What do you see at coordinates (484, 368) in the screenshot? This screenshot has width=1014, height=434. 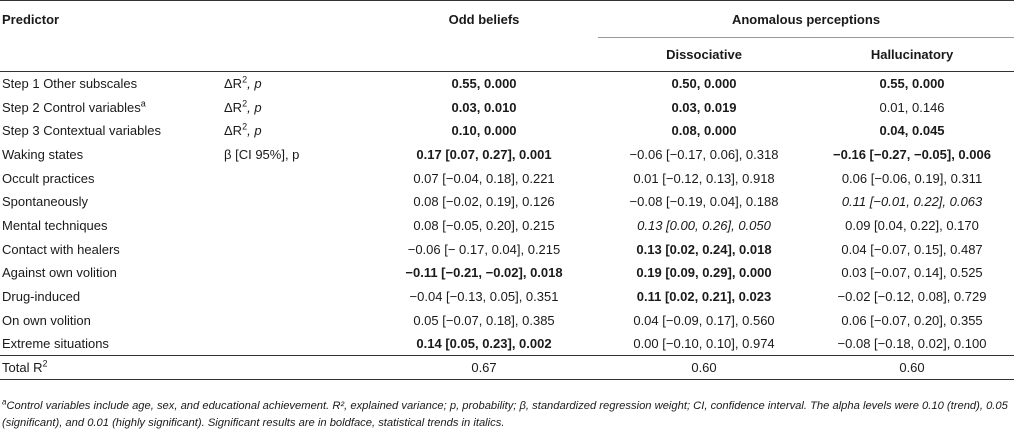 I see `total-odd-beliefs: 0.67` at bounding box center [484, 368].